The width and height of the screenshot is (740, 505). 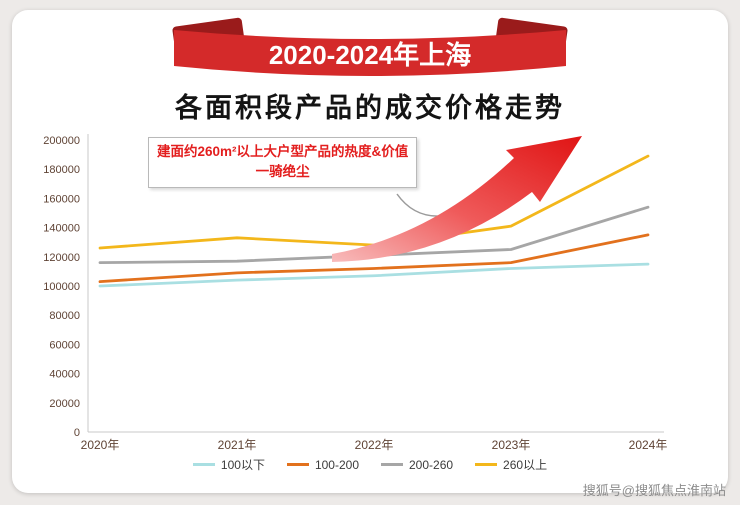 What do you see at coordinates (61, 229) in the screenshot?
I see `y-tick-label: 140000` at bounding box center [61, 229].